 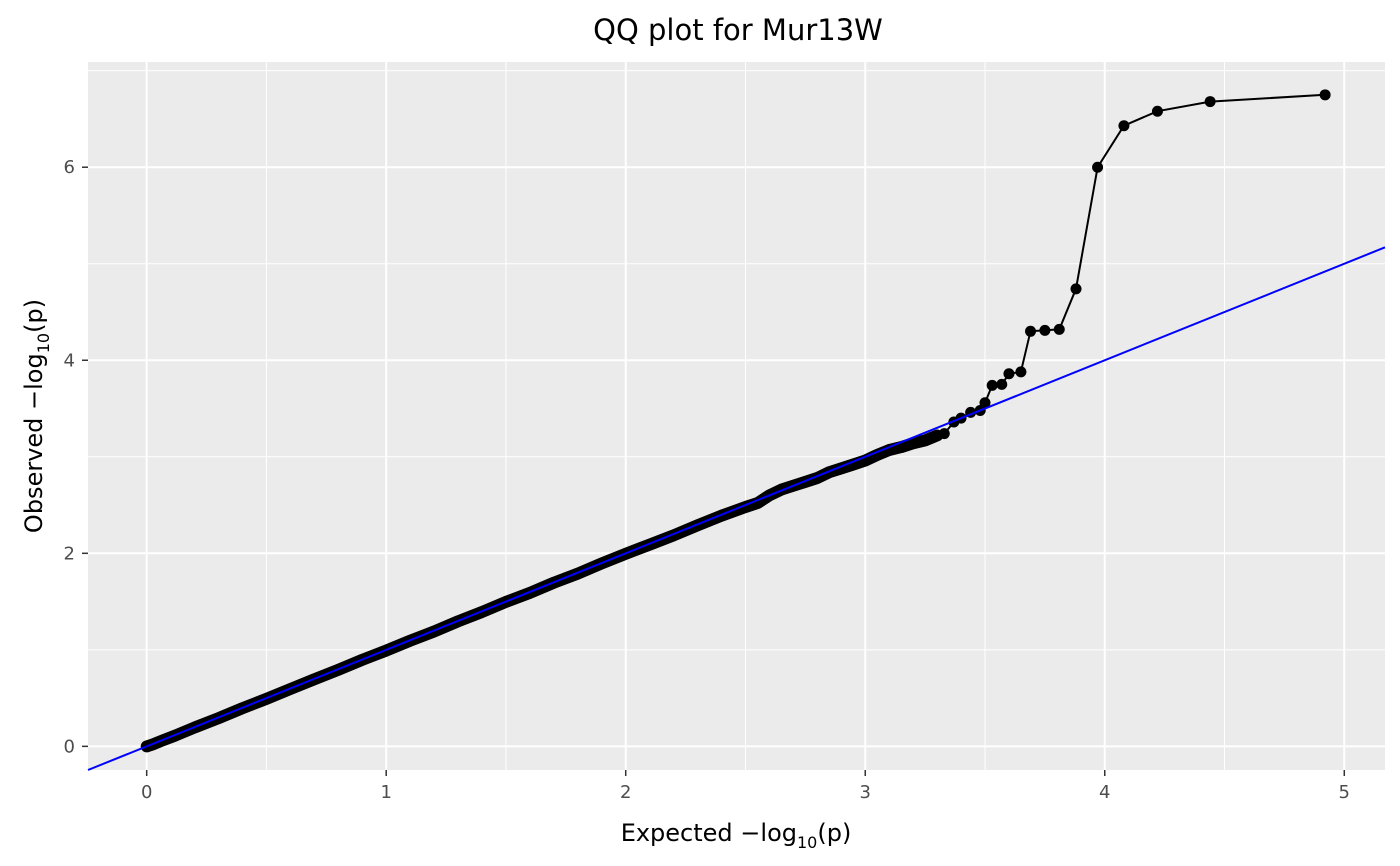 What do you see at coordinates (865, 792) in the screenshot?
I see `x-tick-label: 3` at bounding box center [865, 792].